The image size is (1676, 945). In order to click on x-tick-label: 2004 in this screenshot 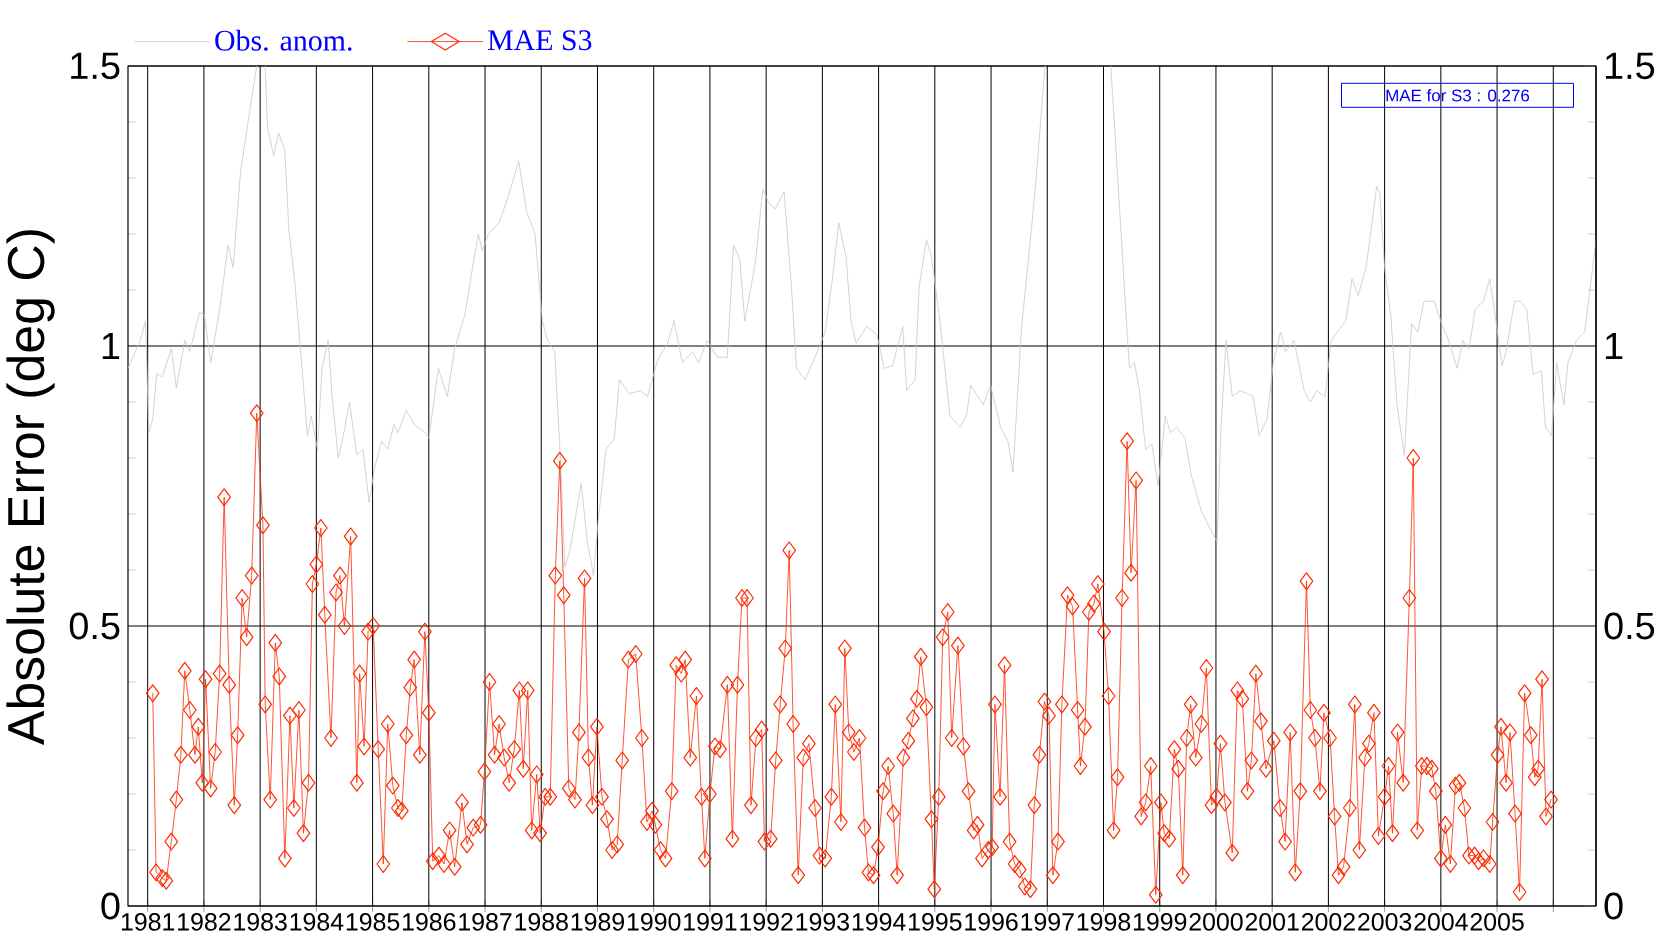, I will do `click(1441, 922)`.